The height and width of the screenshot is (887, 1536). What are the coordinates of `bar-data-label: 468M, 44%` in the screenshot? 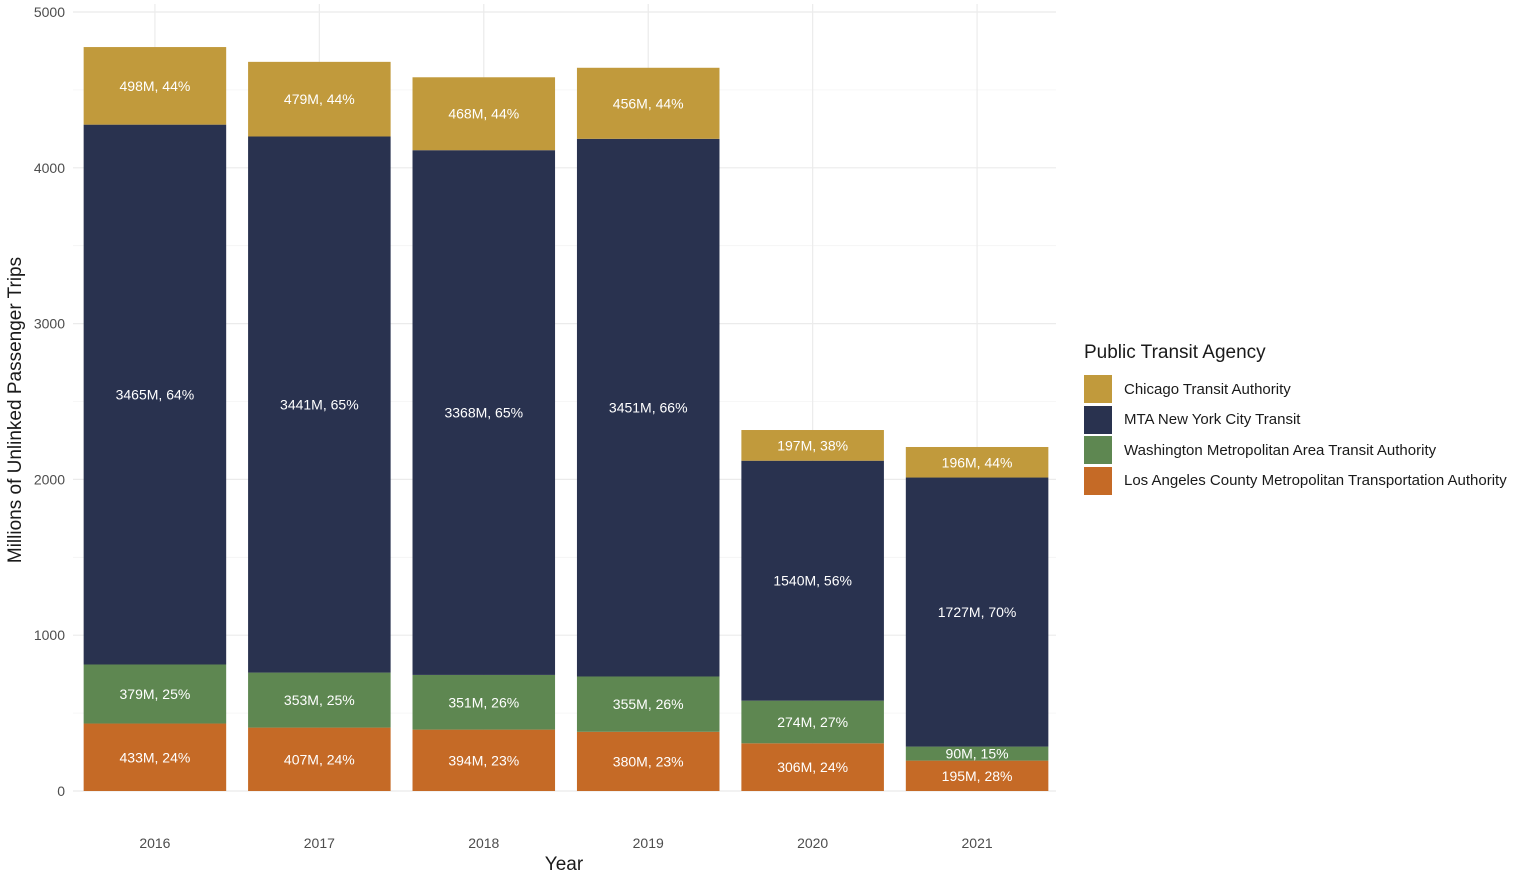 It's located at (483, 114).